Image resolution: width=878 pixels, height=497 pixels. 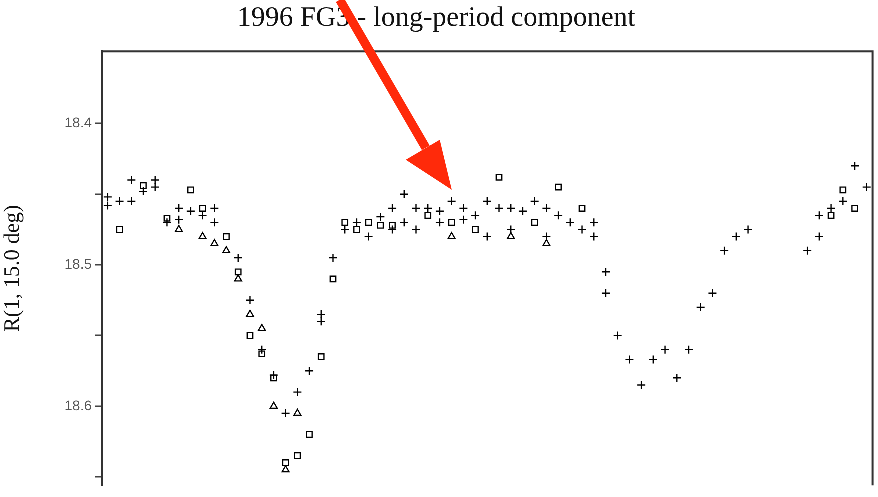 I want to click on y-tick-label: 18.4, so click(x=78, y=122).